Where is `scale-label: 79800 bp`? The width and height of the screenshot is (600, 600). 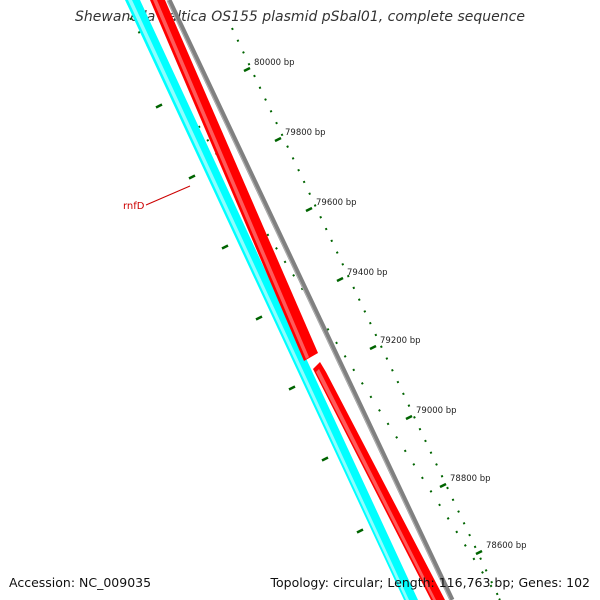 scale-label: 79800 bp is located at coordinates (305, 133).